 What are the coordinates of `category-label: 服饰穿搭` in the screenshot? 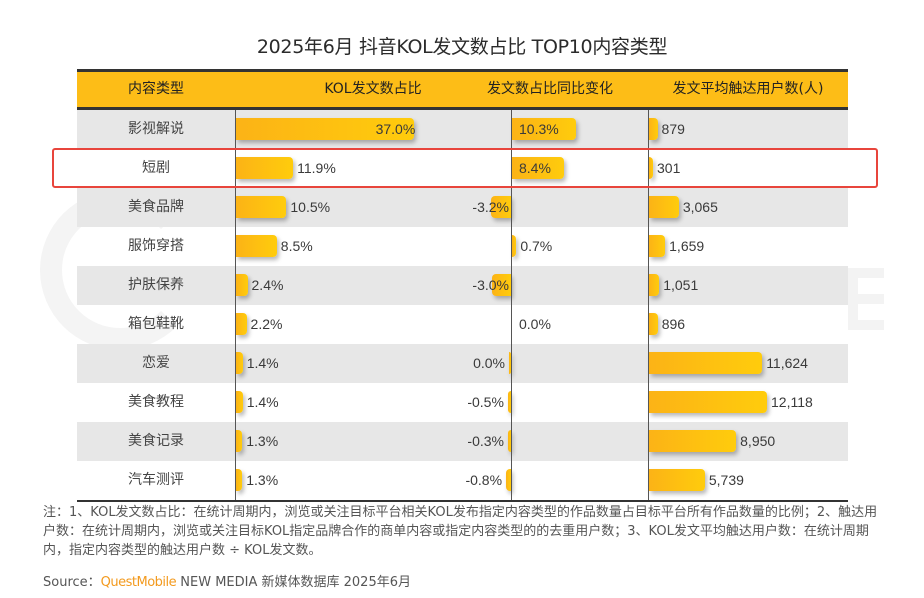 It's located at (156, 246).